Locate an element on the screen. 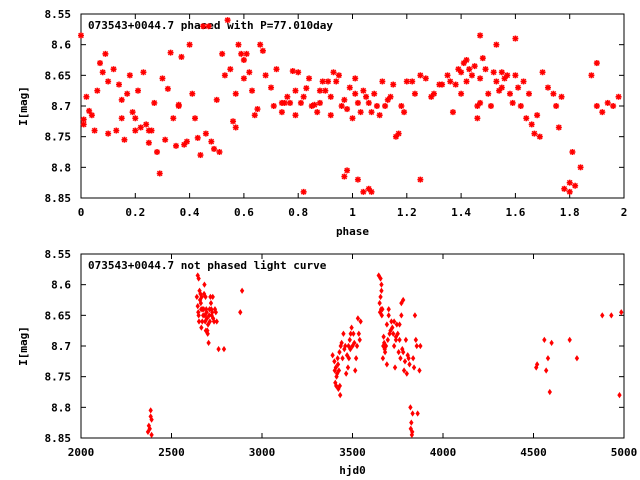 The height and width of the screenshot is (480, 640). y-tick-label: 8.65 is located at coordinates (58, 315).